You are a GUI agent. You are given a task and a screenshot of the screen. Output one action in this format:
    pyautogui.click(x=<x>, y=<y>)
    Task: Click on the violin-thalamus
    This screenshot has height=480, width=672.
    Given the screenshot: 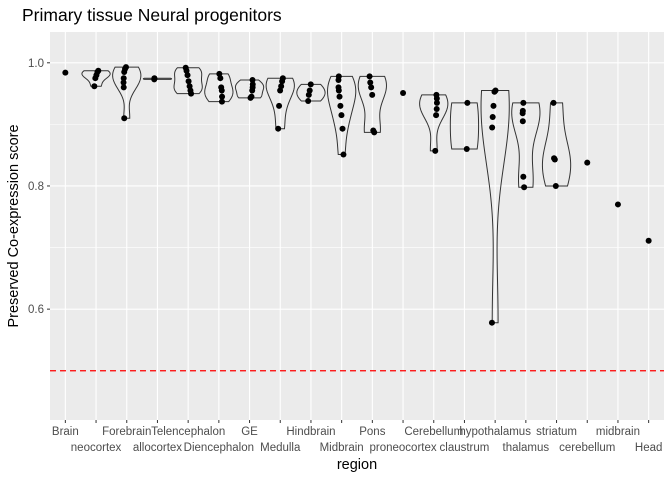 What is the action you would take?
    pyautogui.click(x=526, y=145)
    